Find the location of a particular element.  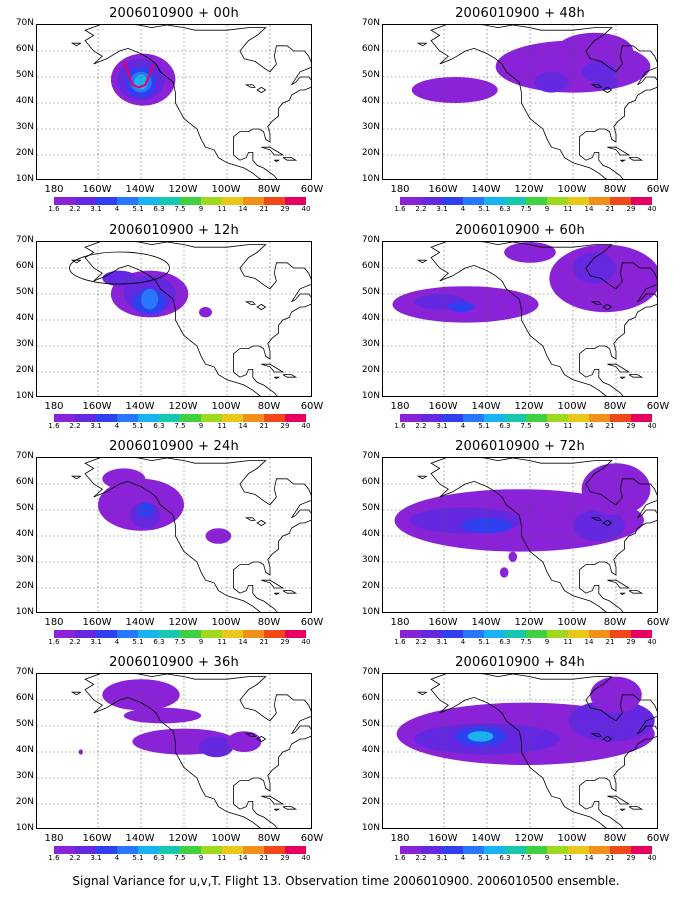

panel-title: 2006010900 + 36h is located at coordinates (174, 662).